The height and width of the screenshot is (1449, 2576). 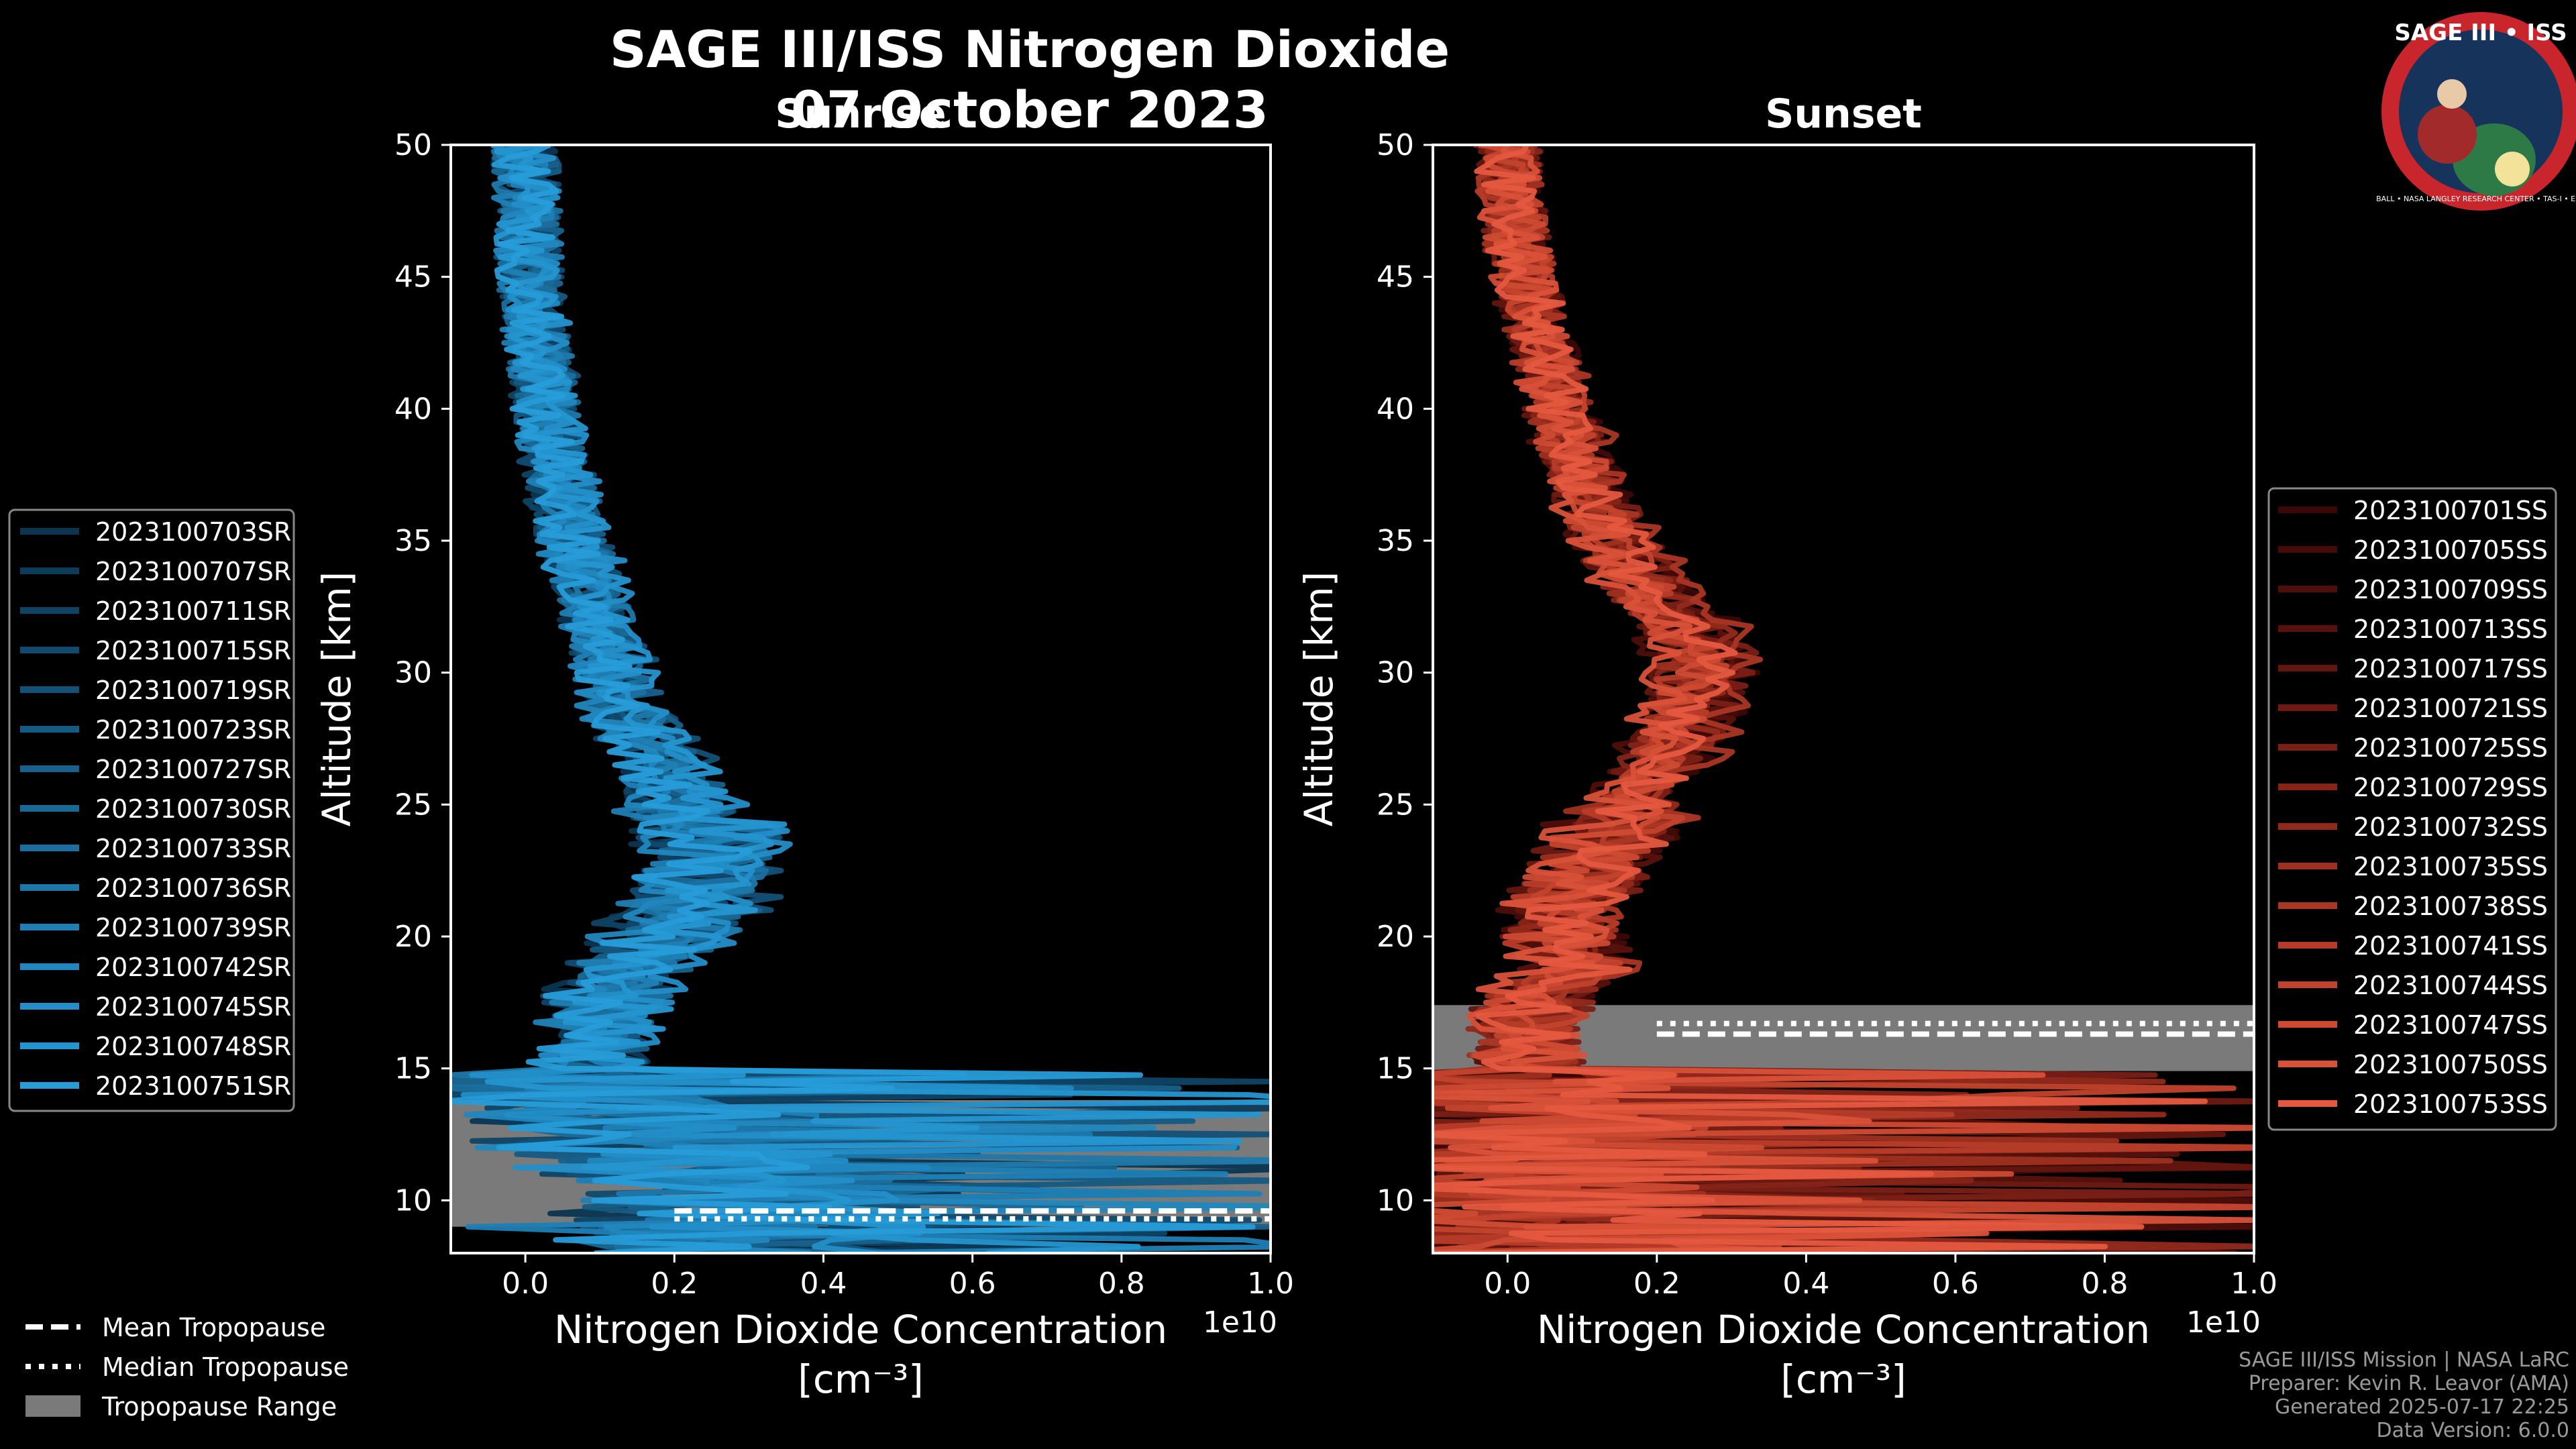 I want to click on sunrise-ytick-label: 50, so click(x=413, y=145).